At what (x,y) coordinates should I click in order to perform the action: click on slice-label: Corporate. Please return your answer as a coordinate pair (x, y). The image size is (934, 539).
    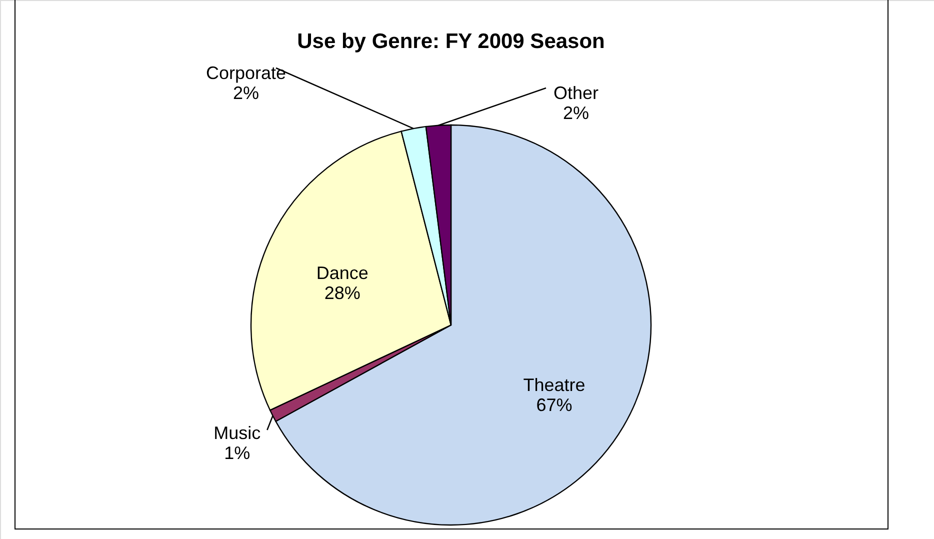
    Looking at the image, I should click on (246, 73).